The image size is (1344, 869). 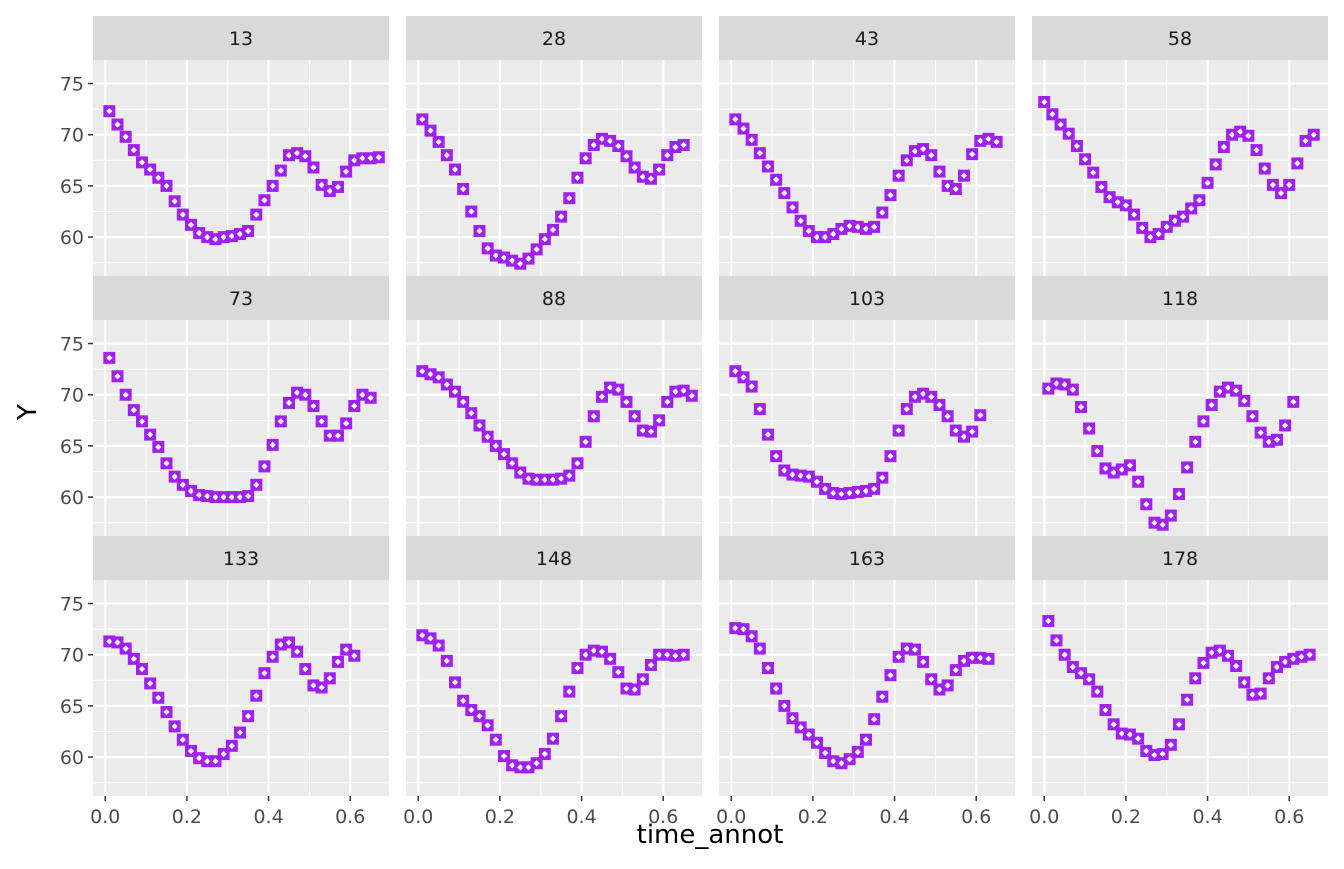 I want to click on y-tick-label: 65, so click(x=72, y=707).